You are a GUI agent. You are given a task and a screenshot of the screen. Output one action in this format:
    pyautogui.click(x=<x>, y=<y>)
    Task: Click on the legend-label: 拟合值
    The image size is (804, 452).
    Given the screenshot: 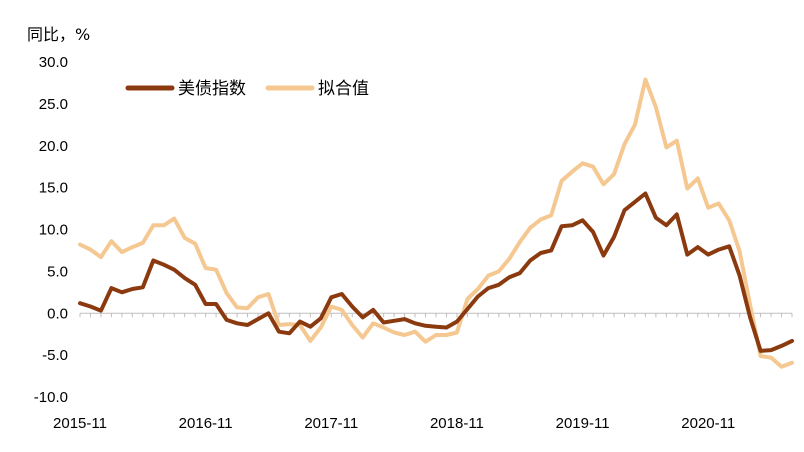 What is the action you would take?
    pyautogui.click(x=343, y=89)
    